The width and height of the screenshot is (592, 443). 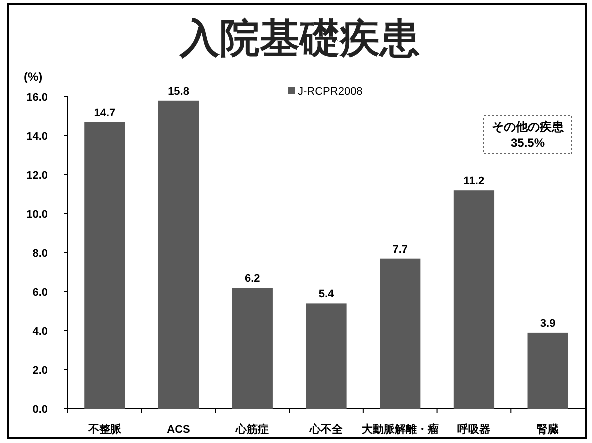 I want to click on x-tick-label: ACS, so click(x=178, y=430).